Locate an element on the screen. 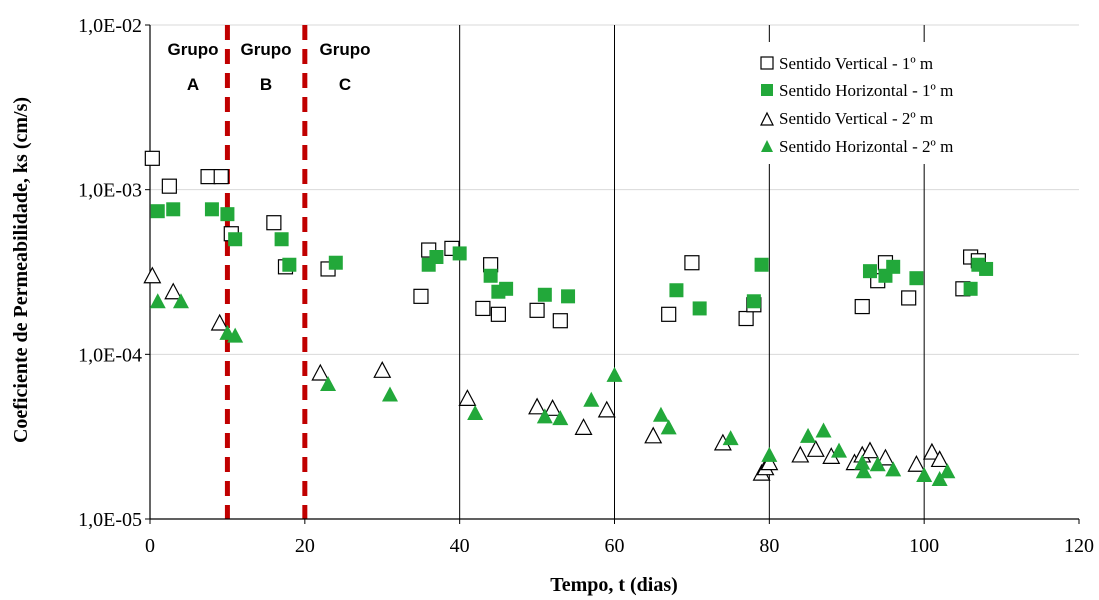 The width and height of the screenshot is (1099, 600). x-tick-label: 20 is located at coordinates (305, 546).